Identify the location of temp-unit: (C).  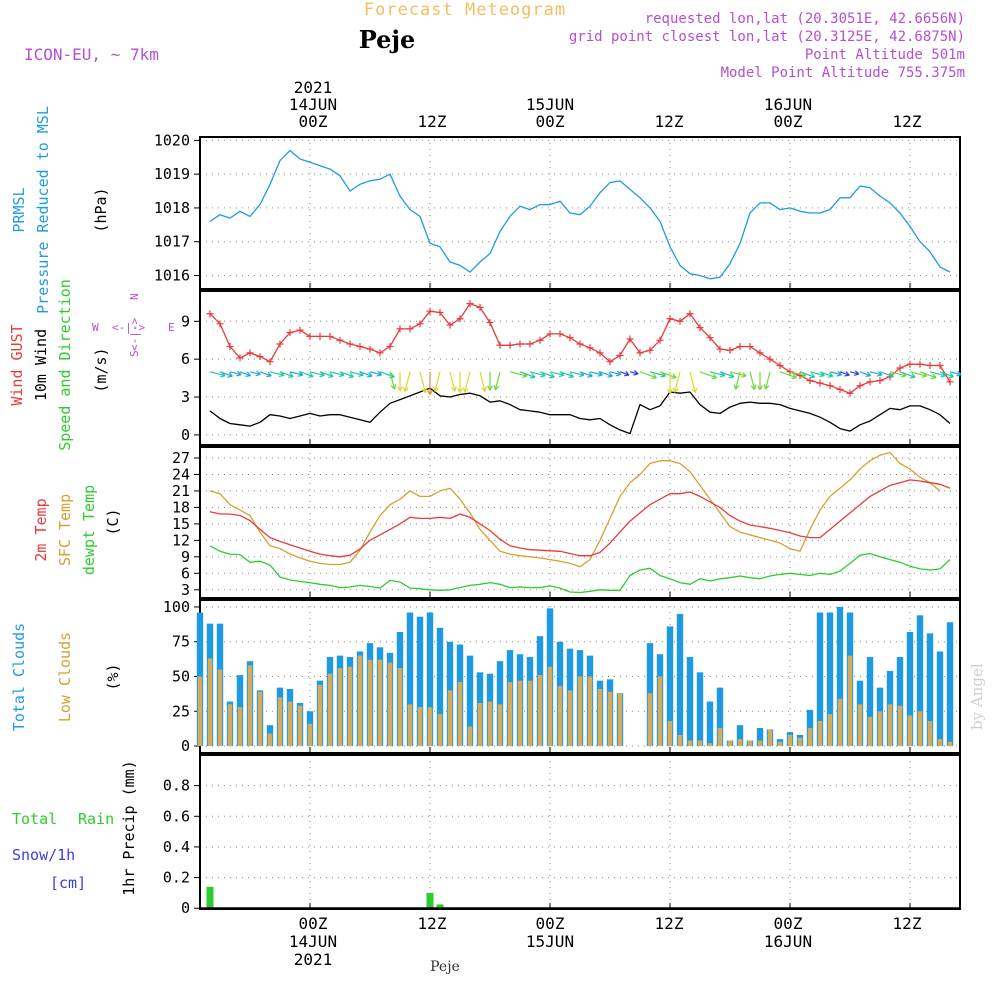
(113, 521).